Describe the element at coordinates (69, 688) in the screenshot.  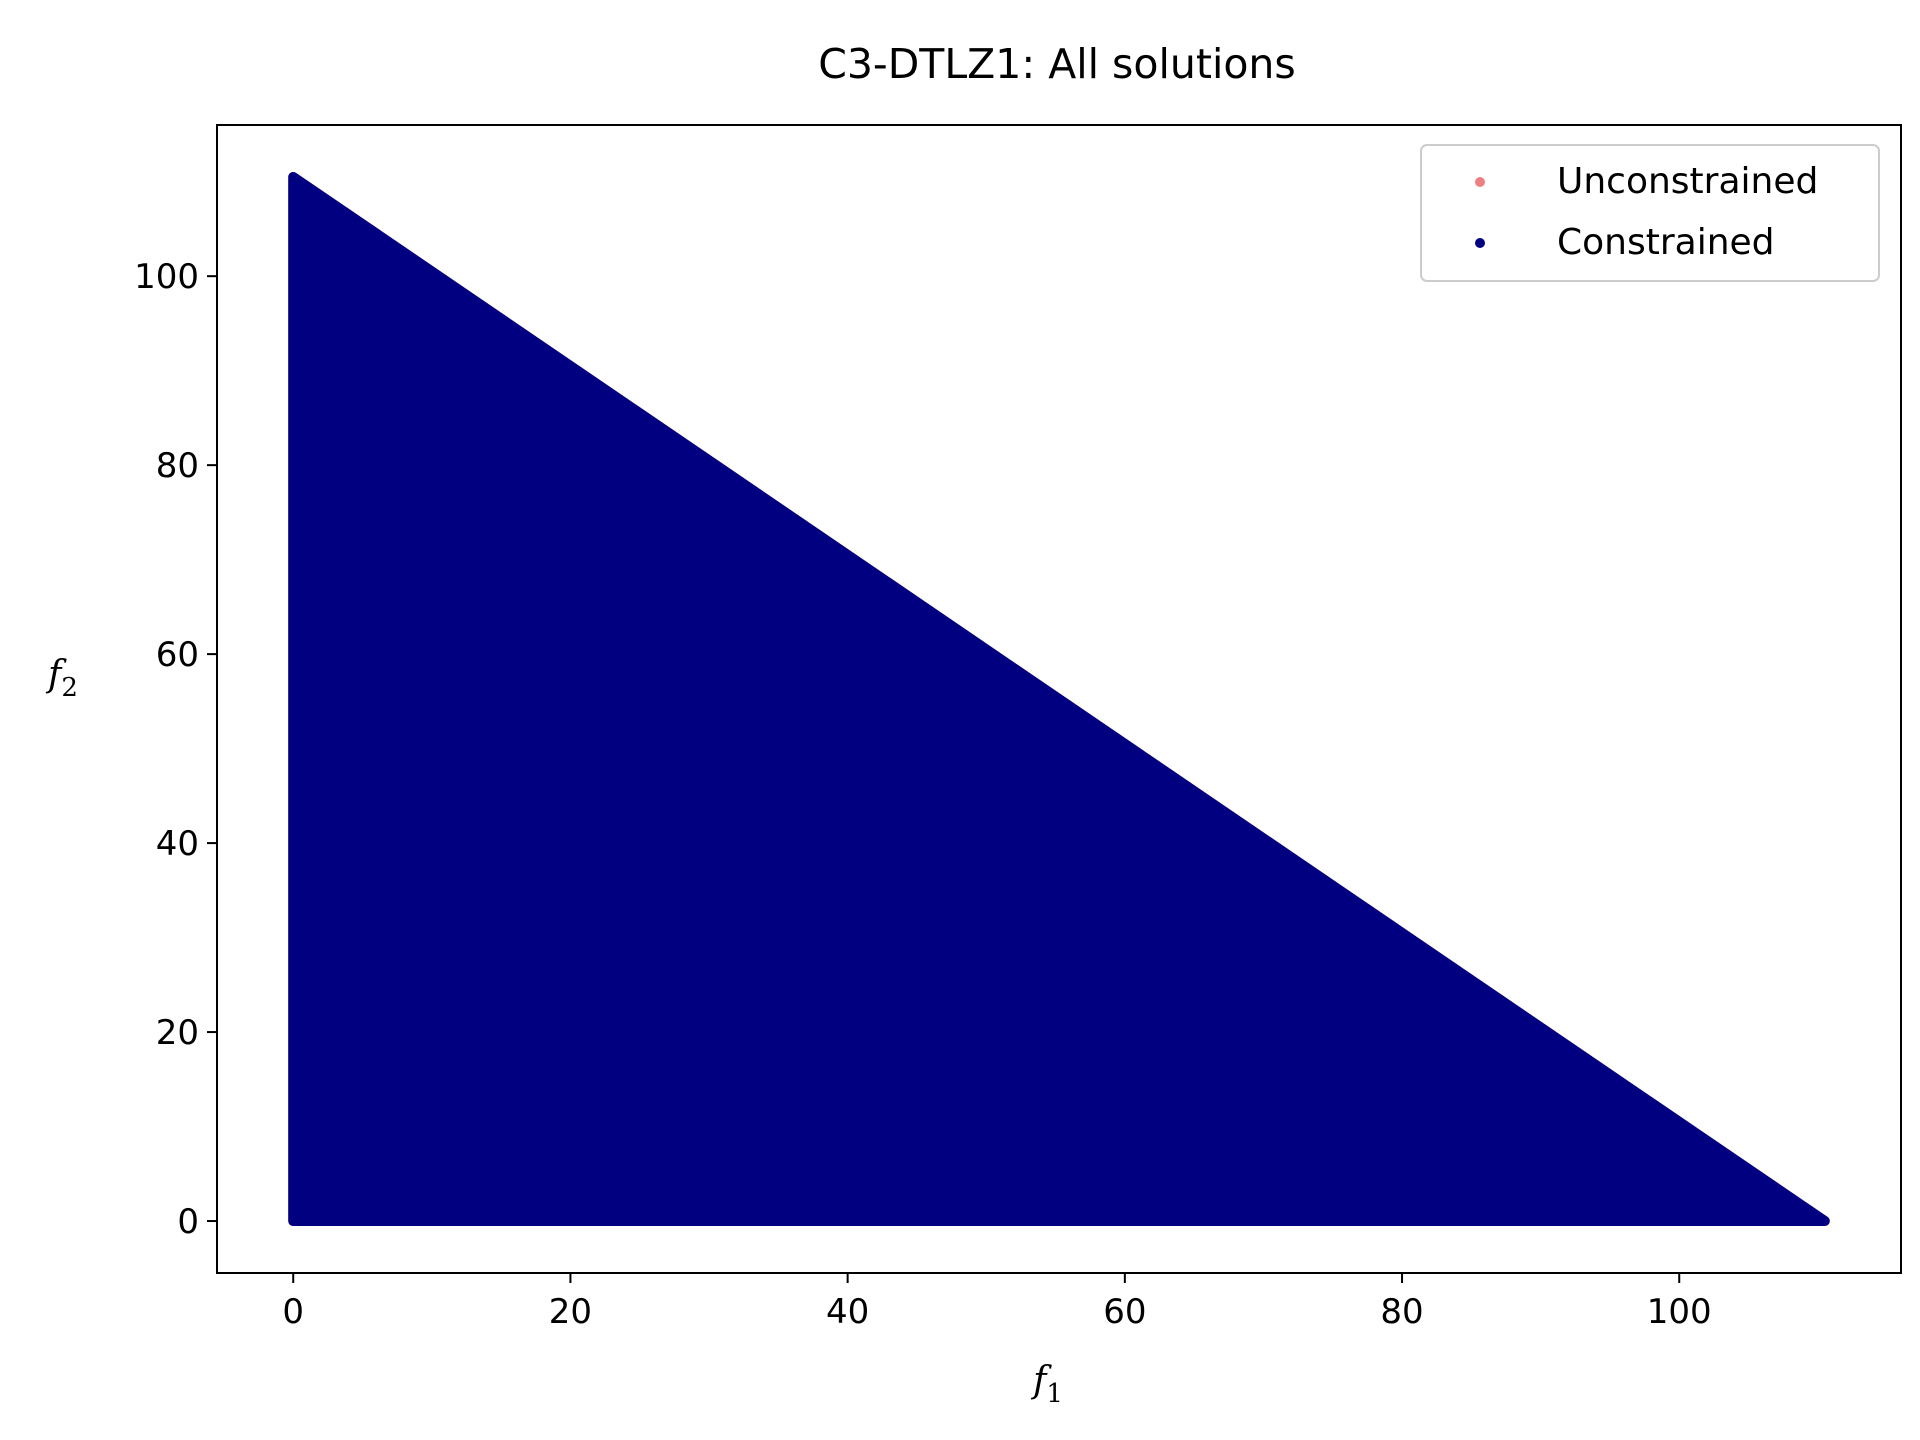
I see `y-axis-label-subscript: 2` at that location.